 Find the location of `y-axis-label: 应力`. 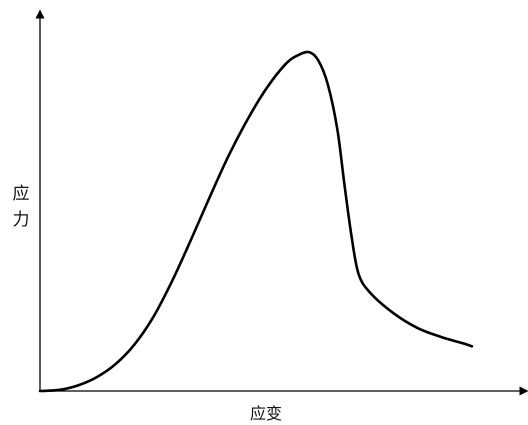

y-axis-label: 应力 is located at coordinates (21, 207).